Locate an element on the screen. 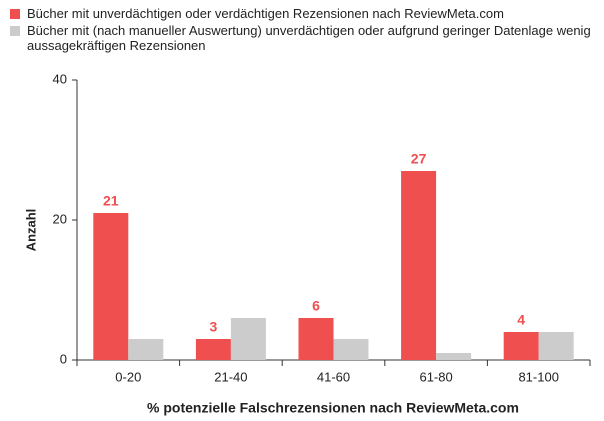 Image resolution: width=604 pixels, height=421 pixels. x-tick-label: 41-60 is located at coordinates (333, 376).